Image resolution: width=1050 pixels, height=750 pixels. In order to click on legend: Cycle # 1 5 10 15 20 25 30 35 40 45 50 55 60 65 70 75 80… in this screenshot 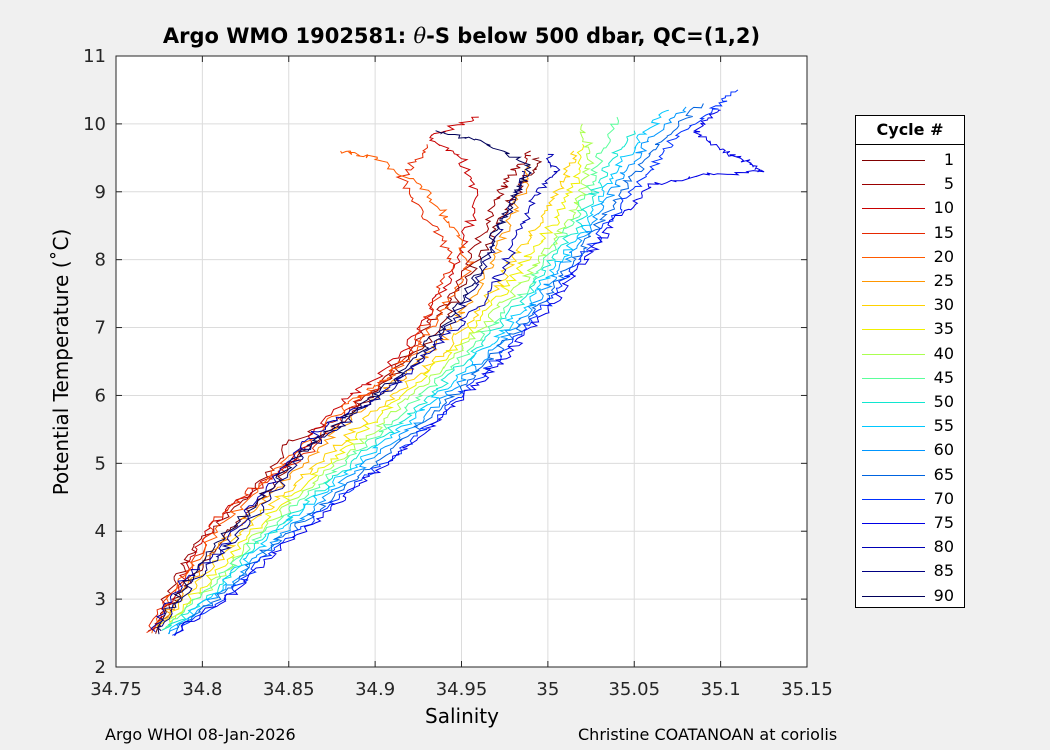, I will do `click(910, 361)`.